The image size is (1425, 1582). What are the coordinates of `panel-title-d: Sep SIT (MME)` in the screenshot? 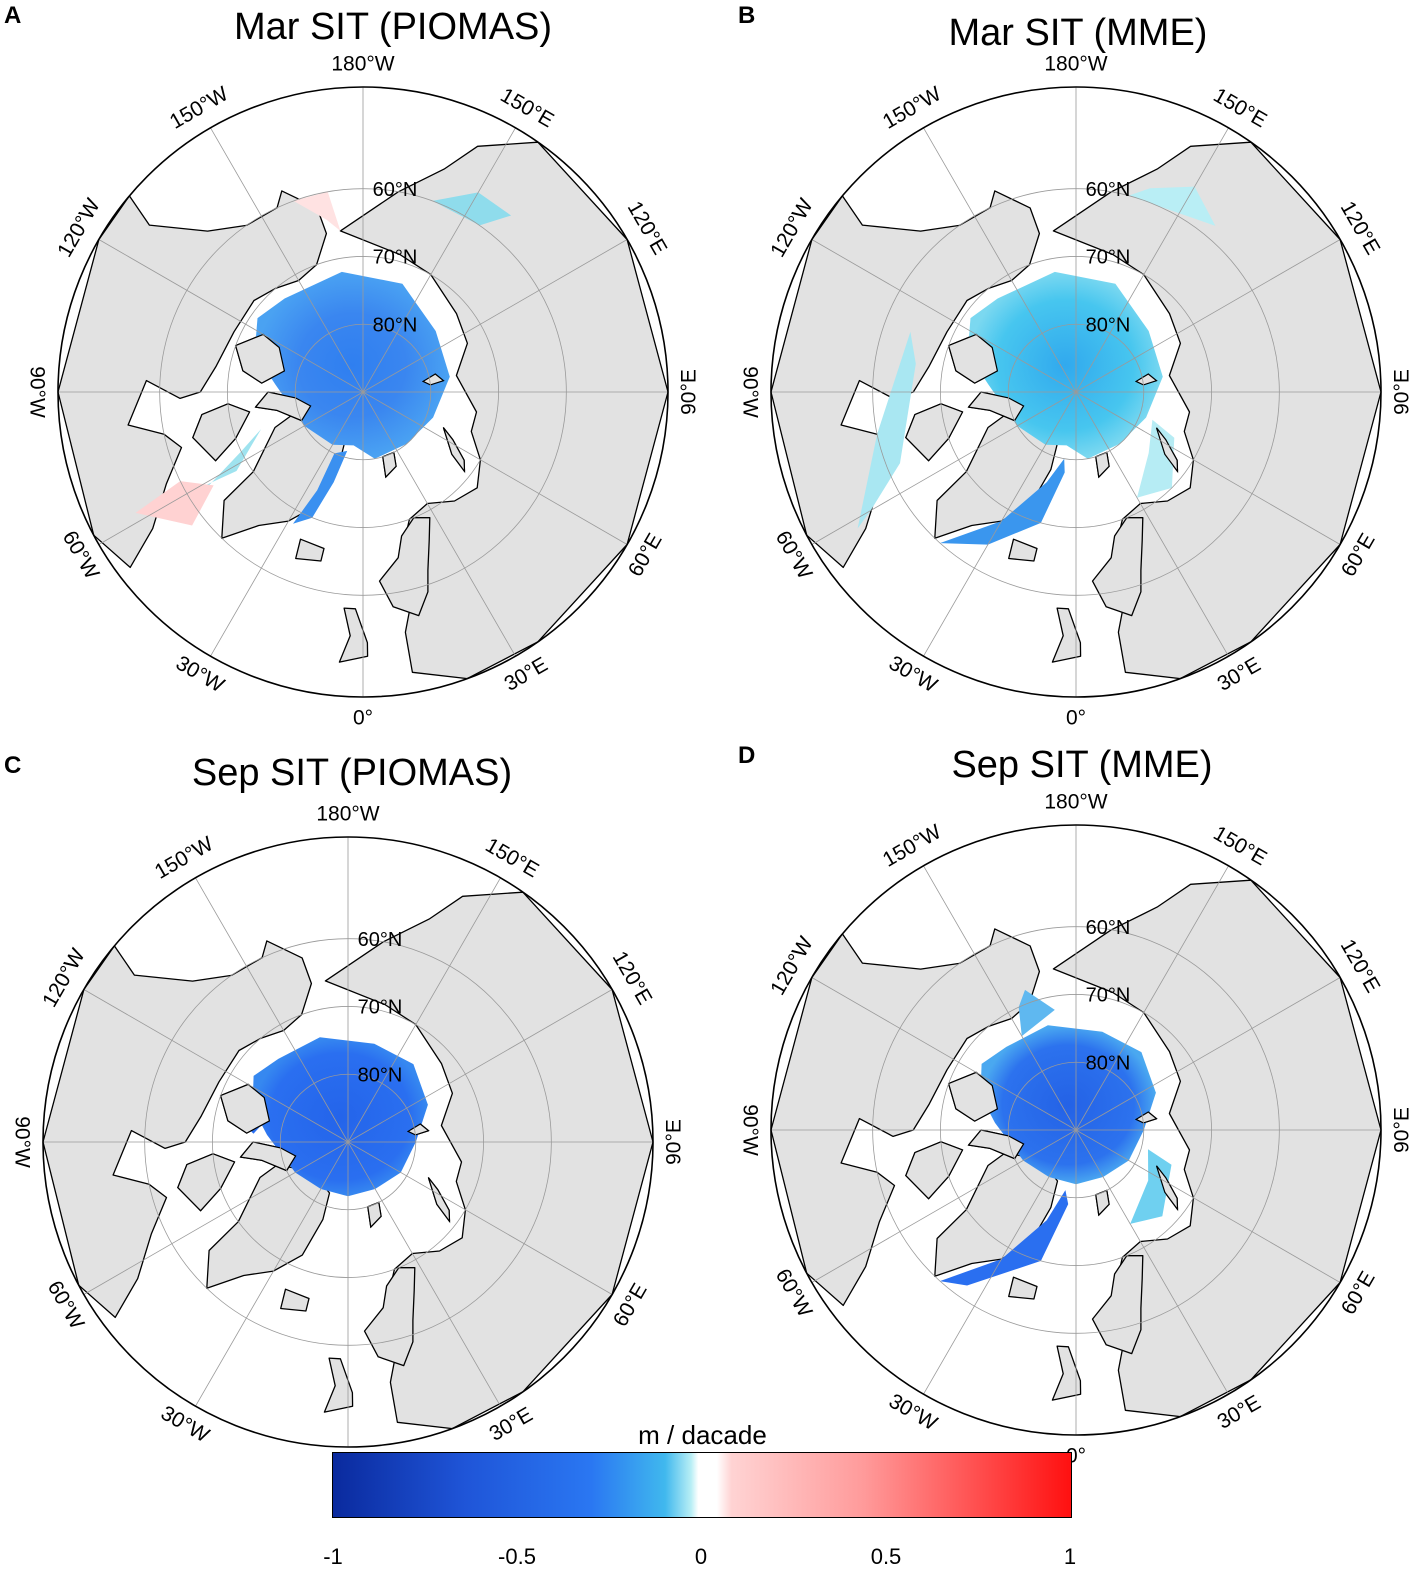 It's located at (1082, 765).